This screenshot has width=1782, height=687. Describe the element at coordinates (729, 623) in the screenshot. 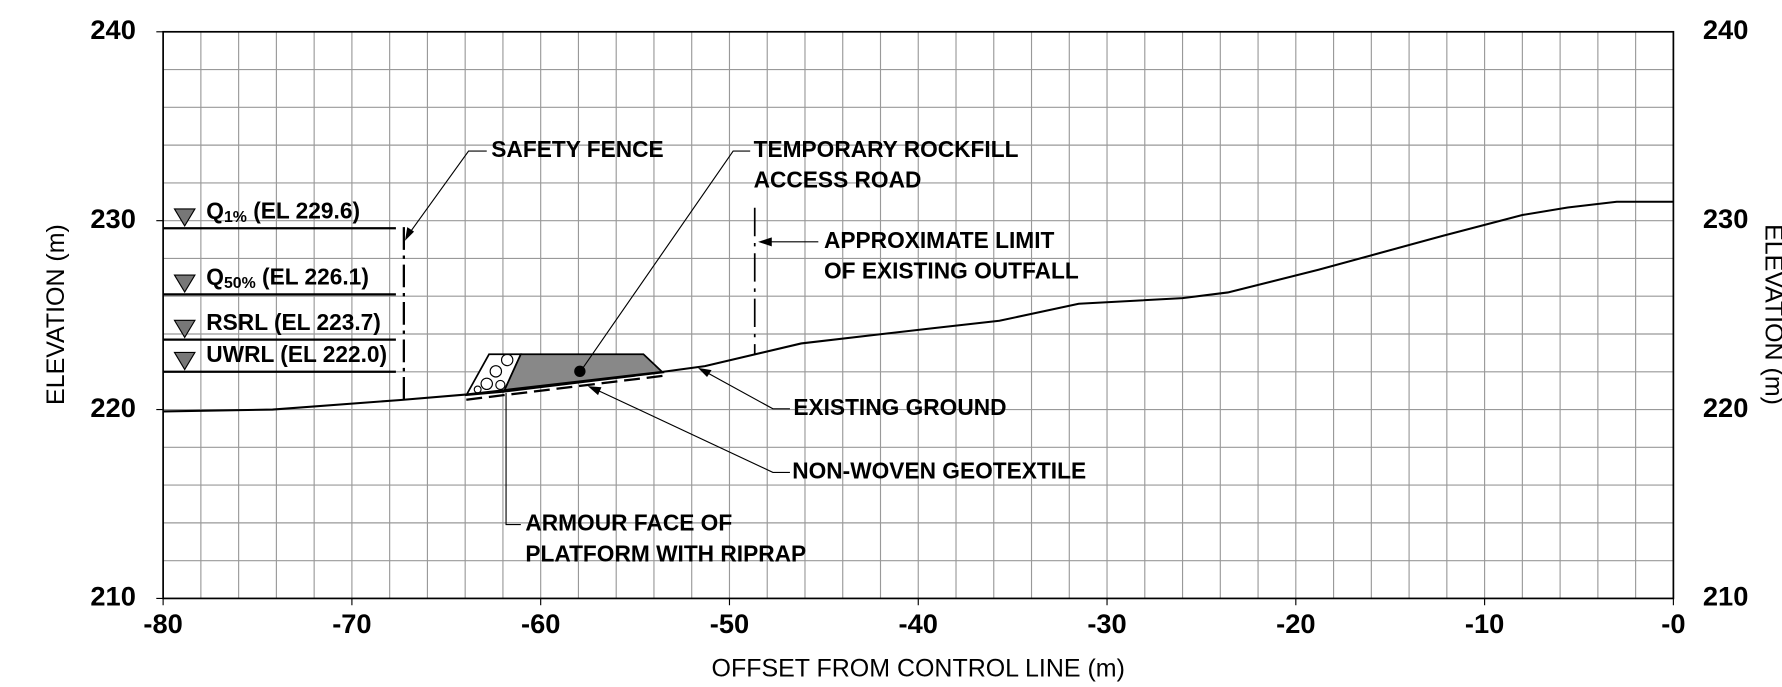

I see `x-tick-label: -50` at that location.